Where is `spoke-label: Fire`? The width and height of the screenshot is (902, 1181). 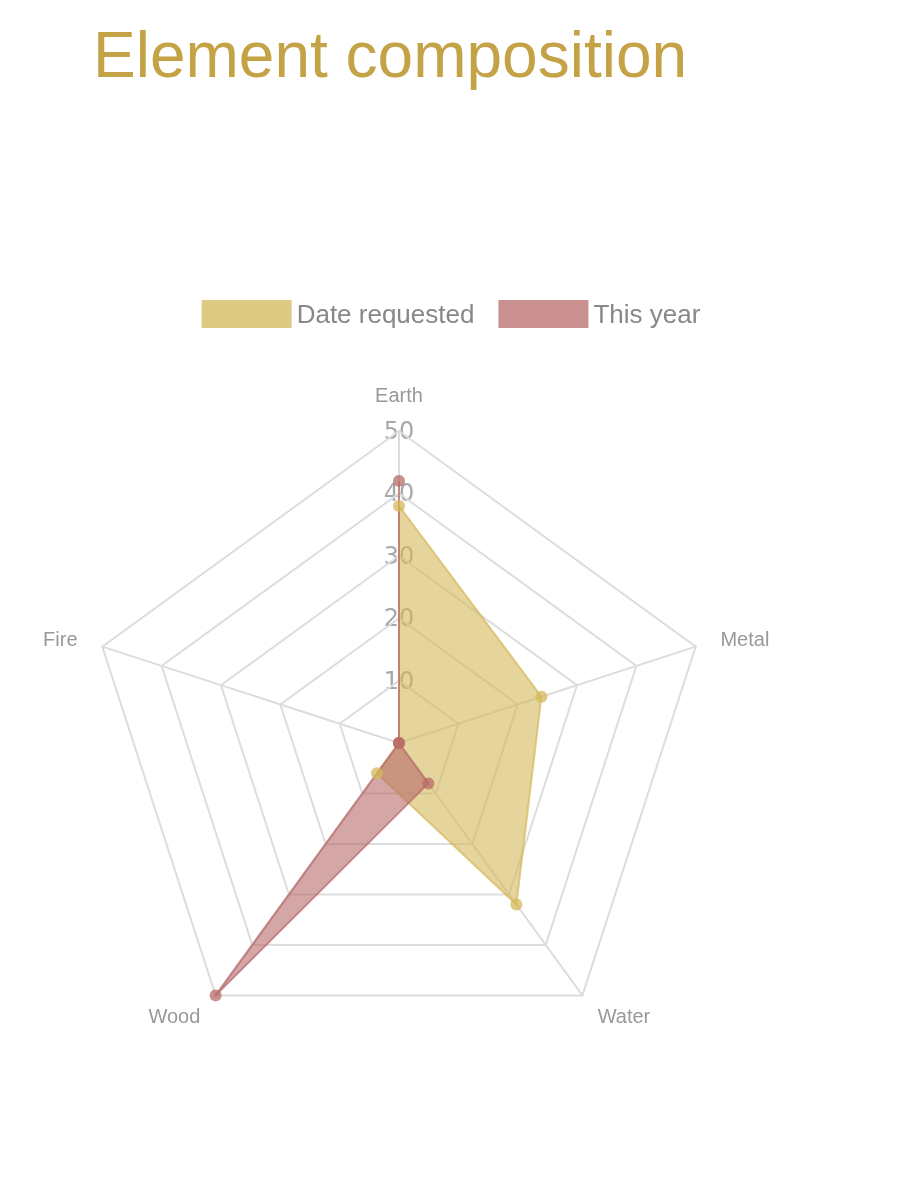
spoke-label: Fire is located at coordinates (60, 638).